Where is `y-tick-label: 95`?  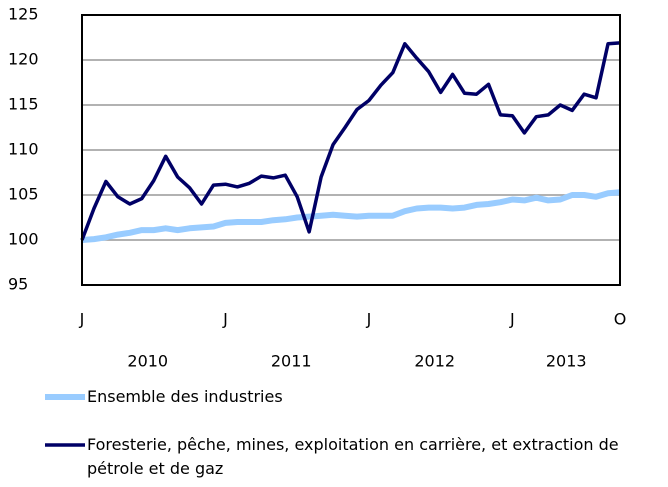
y-tick-label: 95 is located at coordinates (18, 284).